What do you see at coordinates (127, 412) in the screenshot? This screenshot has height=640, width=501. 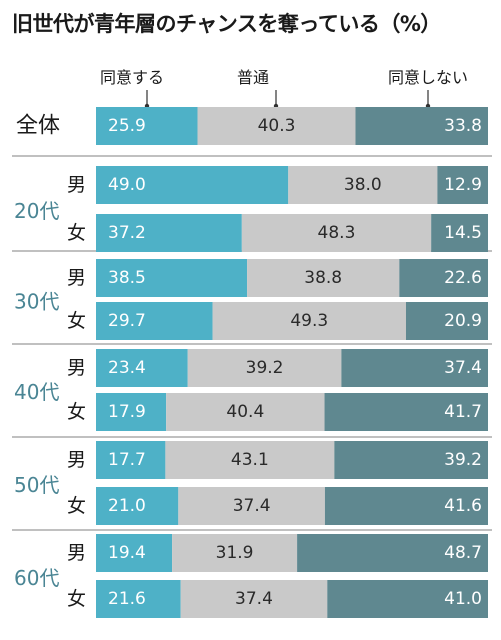 I see `data-label-agree: 17.9` at bounding box center [127, 412].